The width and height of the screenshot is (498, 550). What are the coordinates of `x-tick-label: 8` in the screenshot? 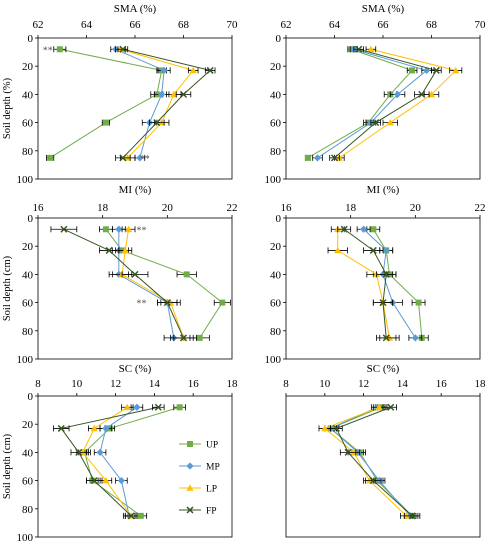 It's located at (38, 384).